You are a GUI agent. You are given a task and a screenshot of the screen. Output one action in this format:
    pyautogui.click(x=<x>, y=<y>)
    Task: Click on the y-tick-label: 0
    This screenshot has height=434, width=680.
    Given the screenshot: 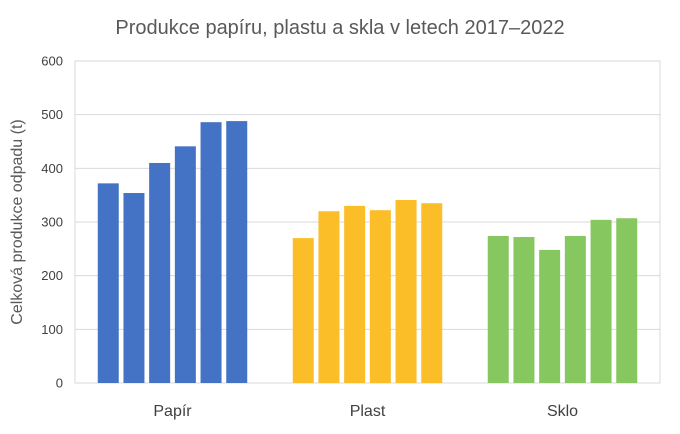 What is the action you would take?
    pyautogui.click(x=59, y=383)
    